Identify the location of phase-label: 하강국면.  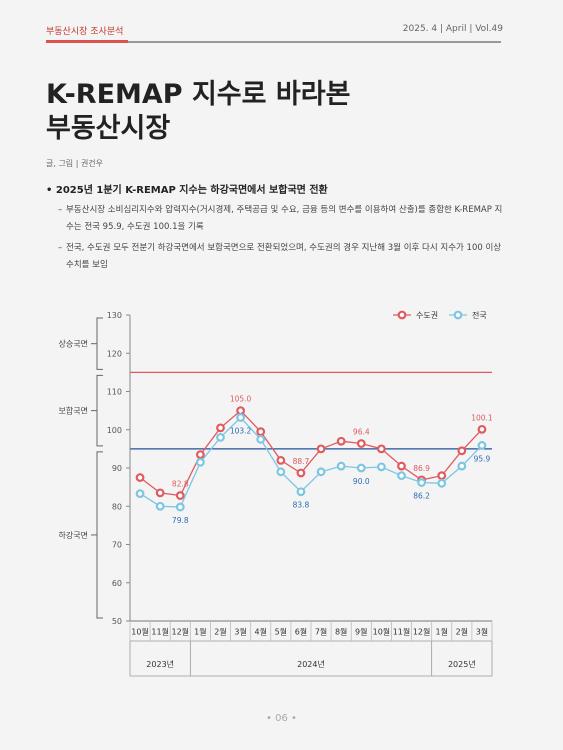
(73, 535).